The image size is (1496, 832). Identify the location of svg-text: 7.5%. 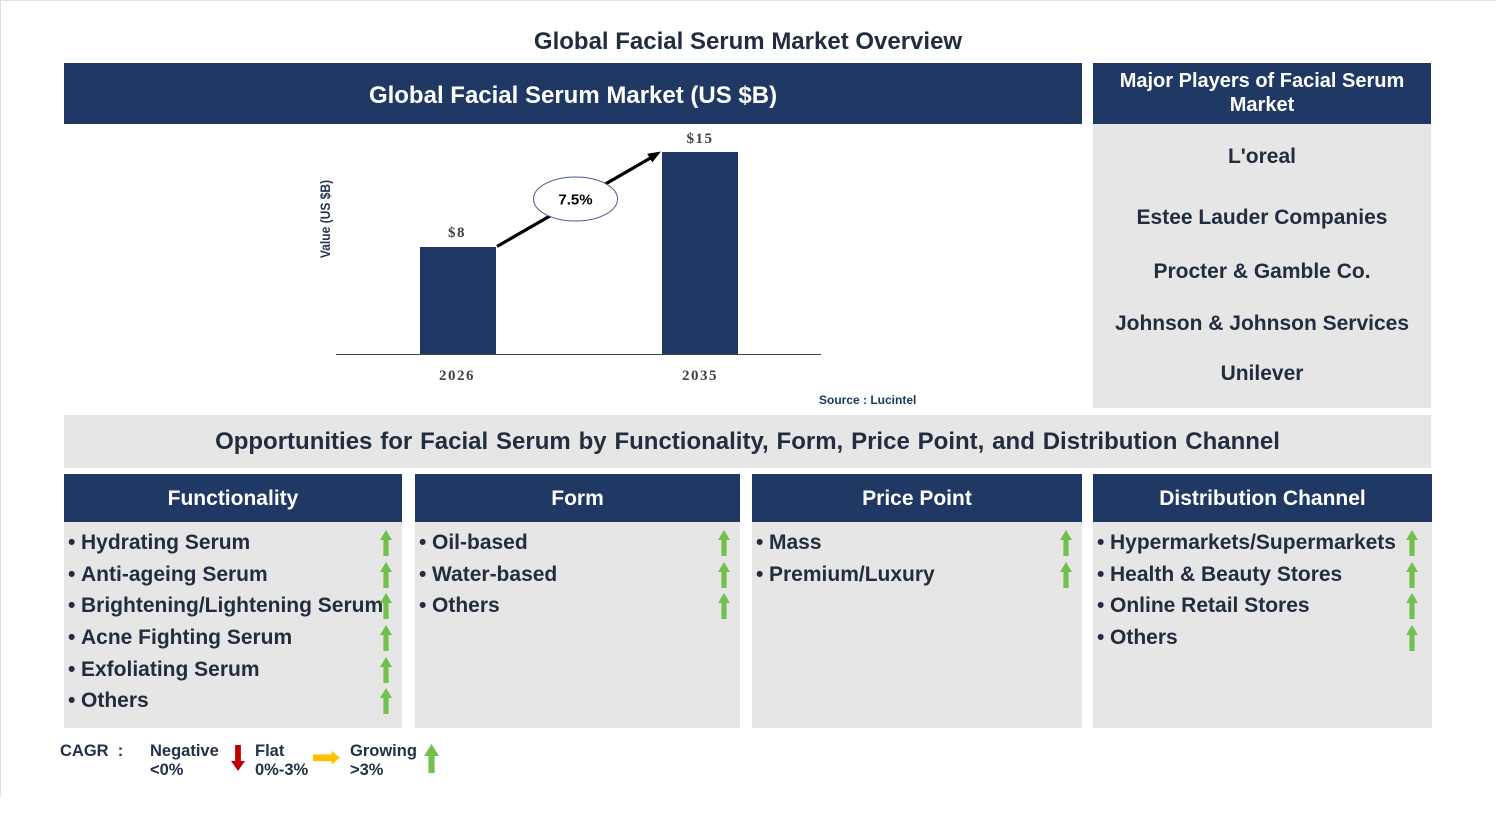
(575, 200).